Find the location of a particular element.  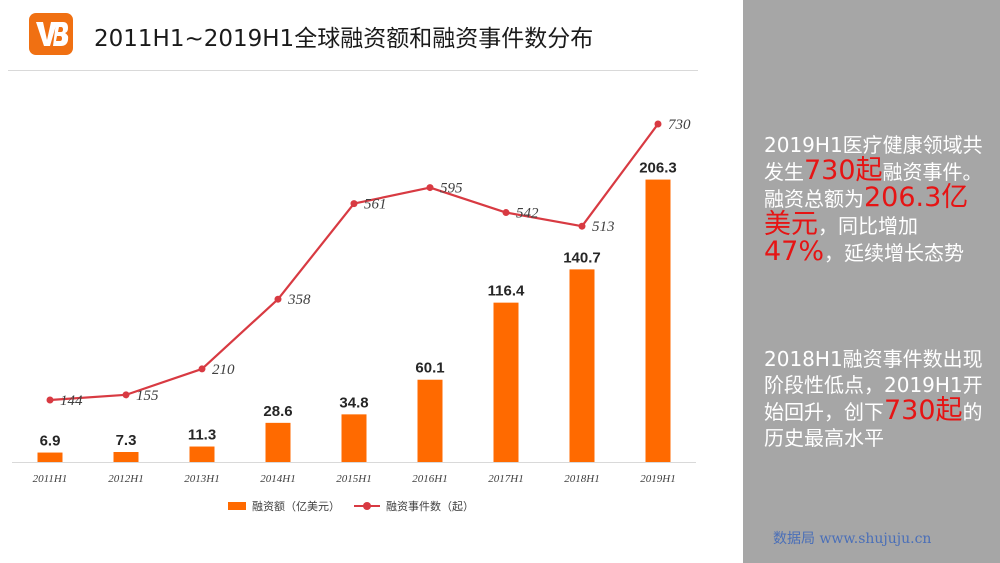

vb-logo-icon is located at coordinates (52, 34).